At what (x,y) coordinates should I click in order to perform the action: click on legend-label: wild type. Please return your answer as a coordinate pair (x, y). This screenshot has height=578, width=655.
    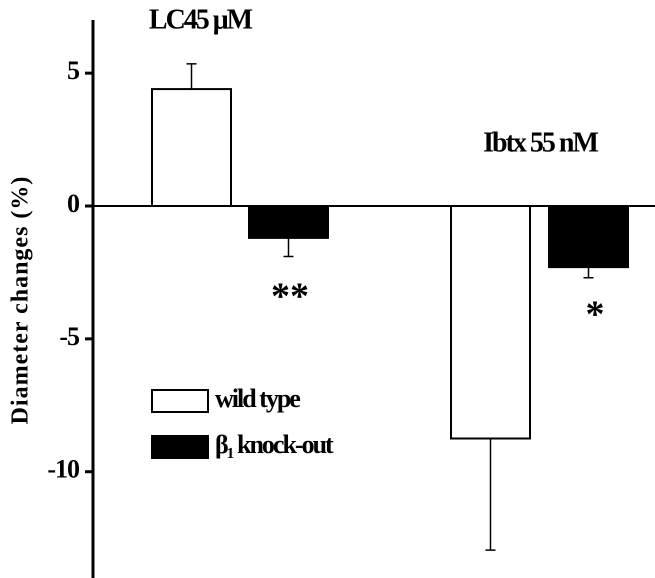
    Looking at the image, I should click on (257, 398).